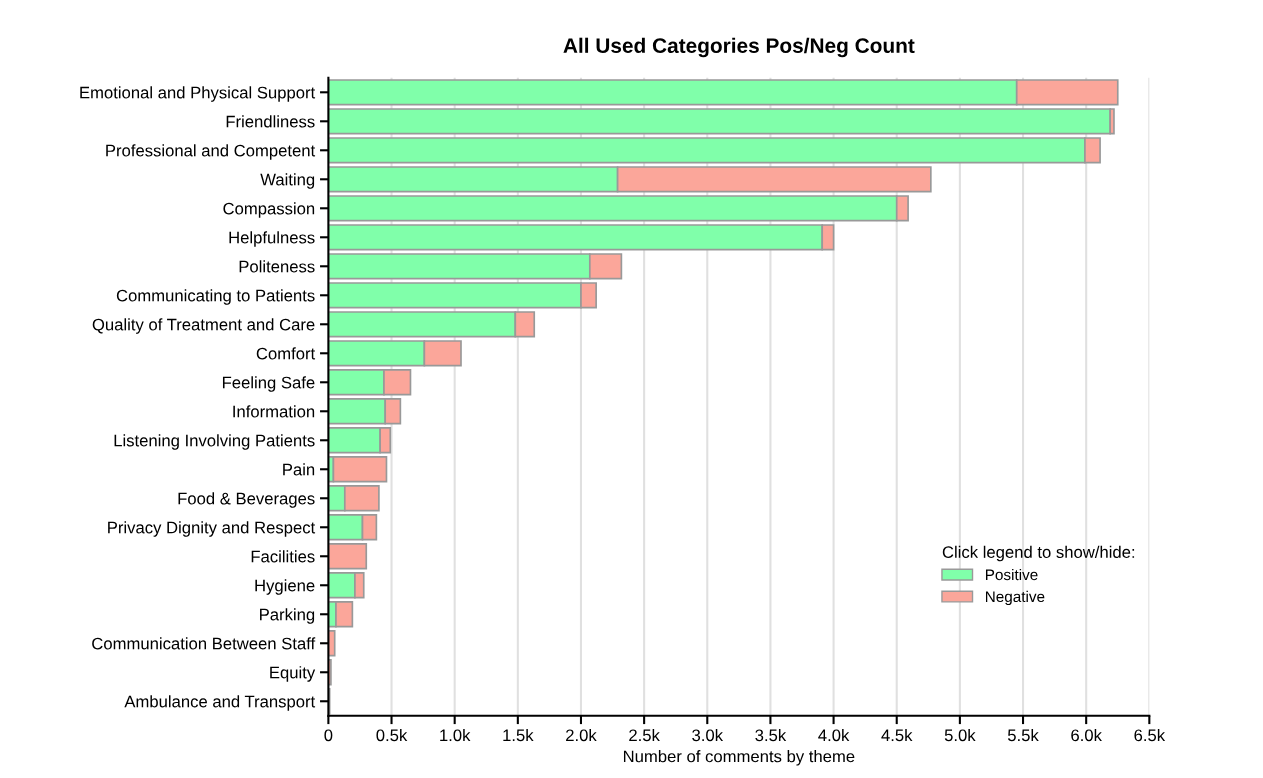 This screenshot has width=1263, height=778. Describe the element at coordinates (1015, 598) in the screenshot. I see `legend-label: Negative` at that location.